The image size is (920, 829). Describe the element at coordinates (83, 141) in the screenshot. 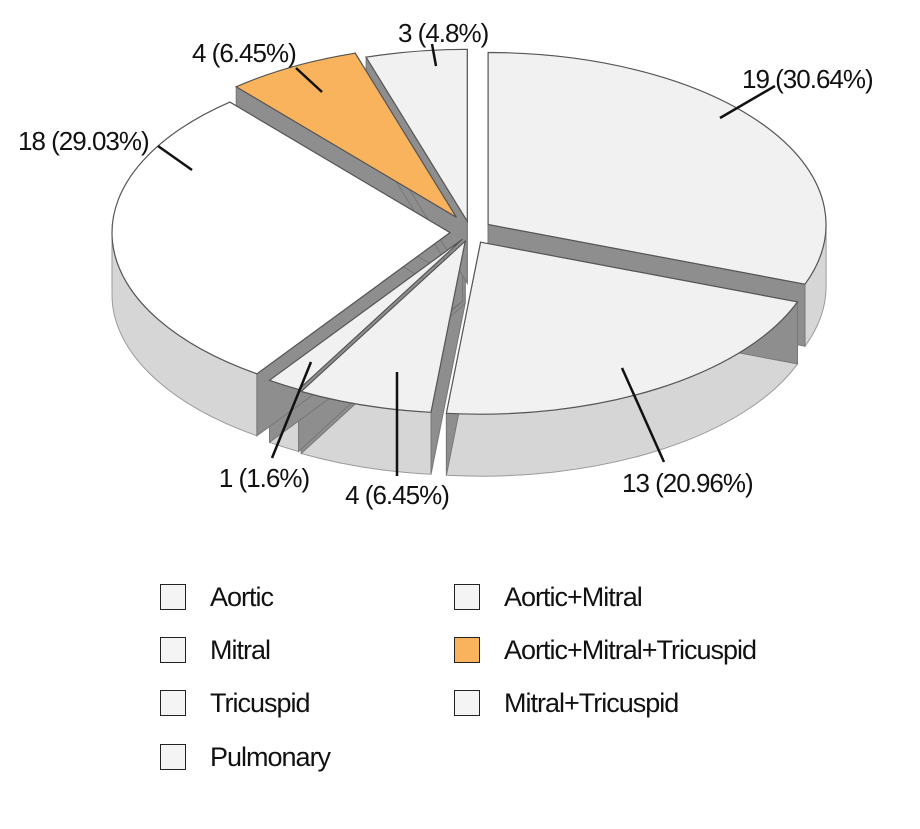

I see `data-label: 18 (29.03%)` at that location.